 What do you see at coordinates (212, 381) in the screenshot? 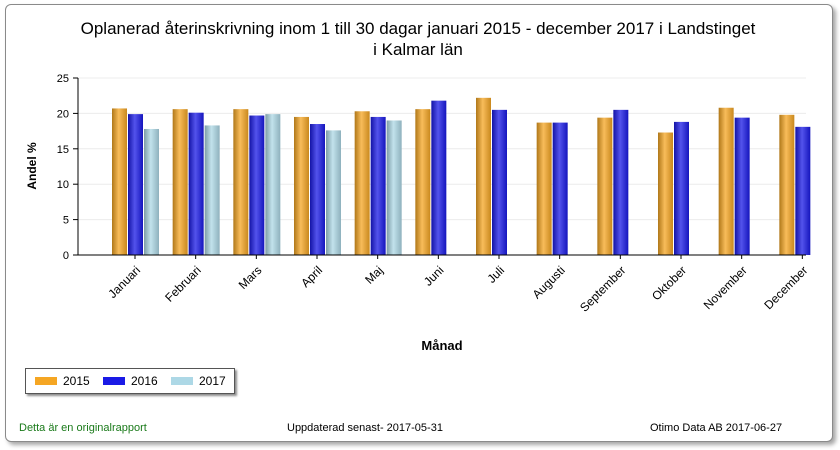
I see `legend-label: 2017` at bounding box center [212, 381].